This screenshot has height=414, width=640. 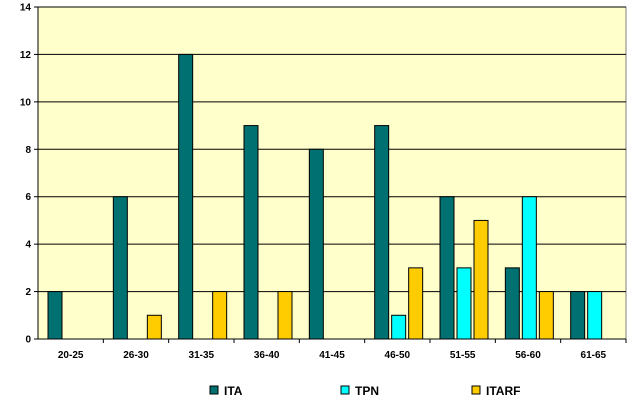 What do you see at coordinates (332, 355) in the screenshot?
I see `x-tick-label-41-45: 41-45` at bounding box center [332, 355].